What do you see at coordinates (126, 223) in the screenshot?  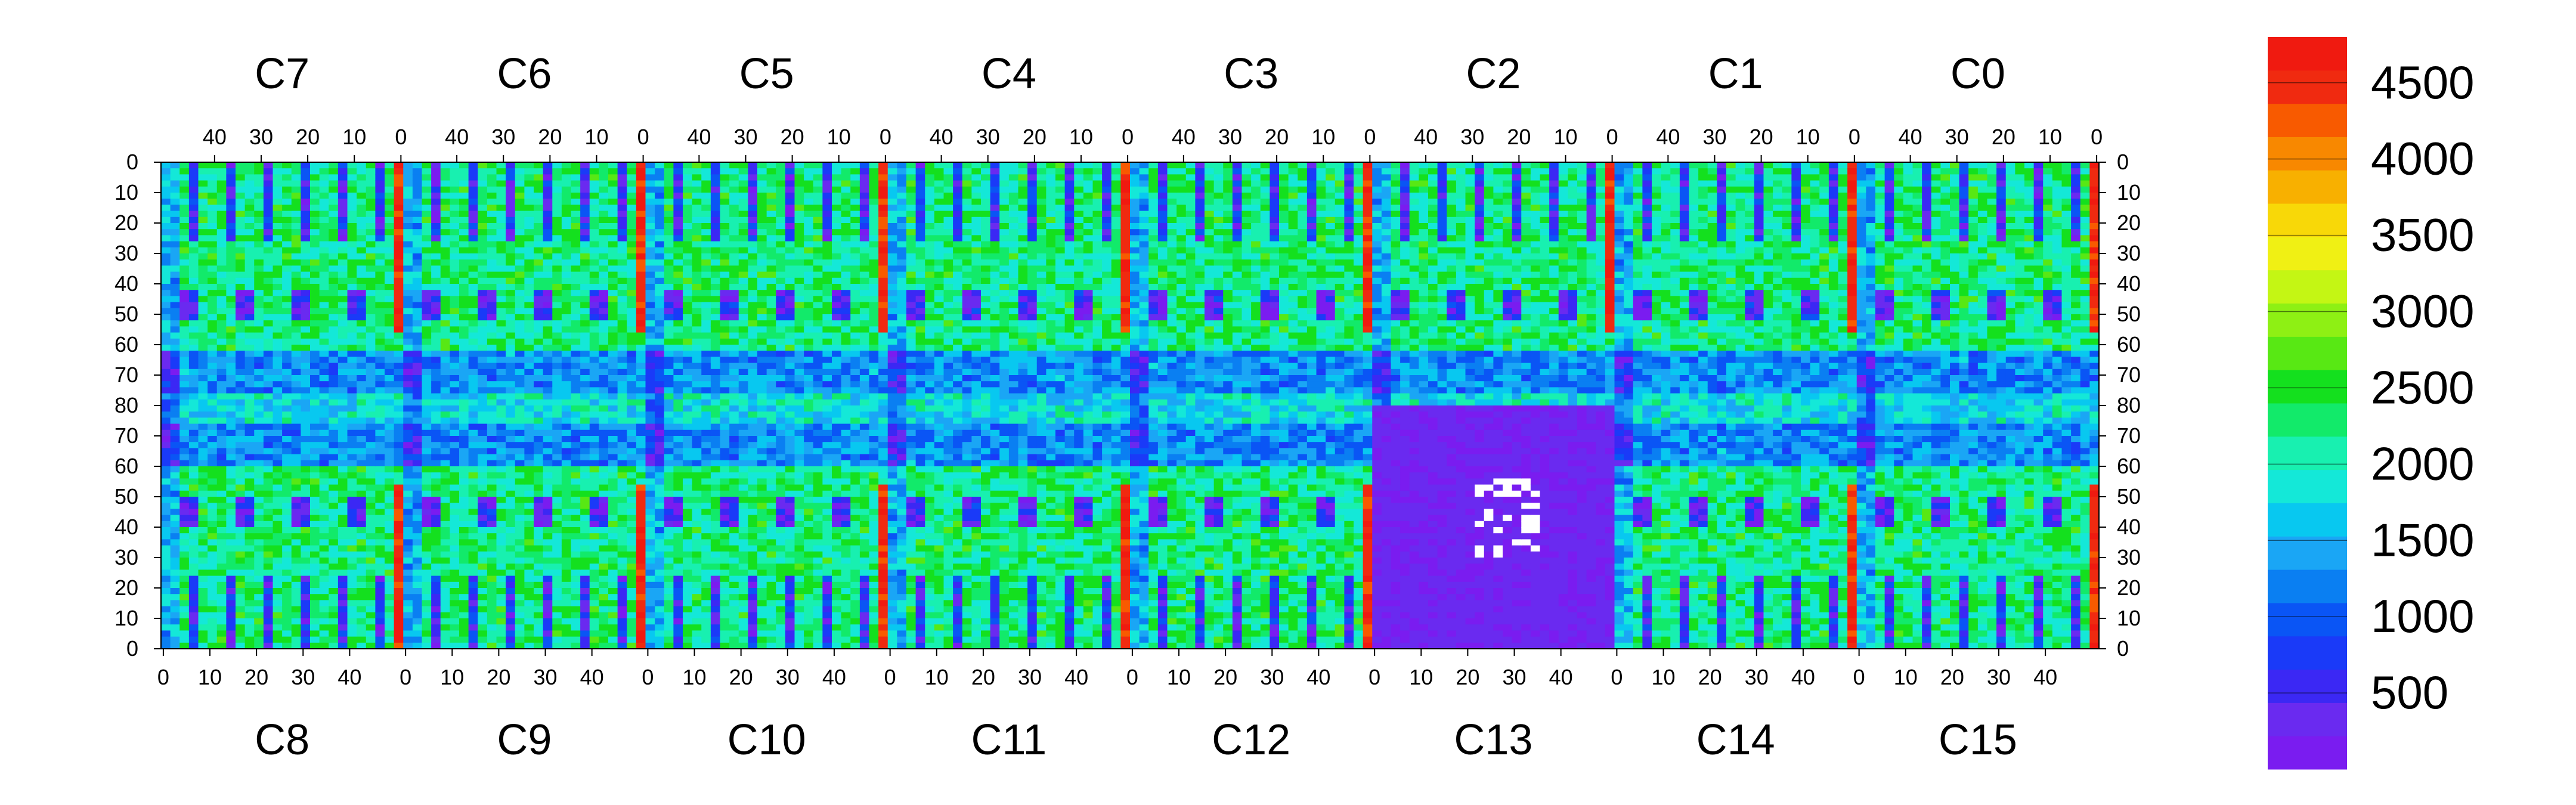 I see `row-tick-left: 20` at bounding box center [126, 223].